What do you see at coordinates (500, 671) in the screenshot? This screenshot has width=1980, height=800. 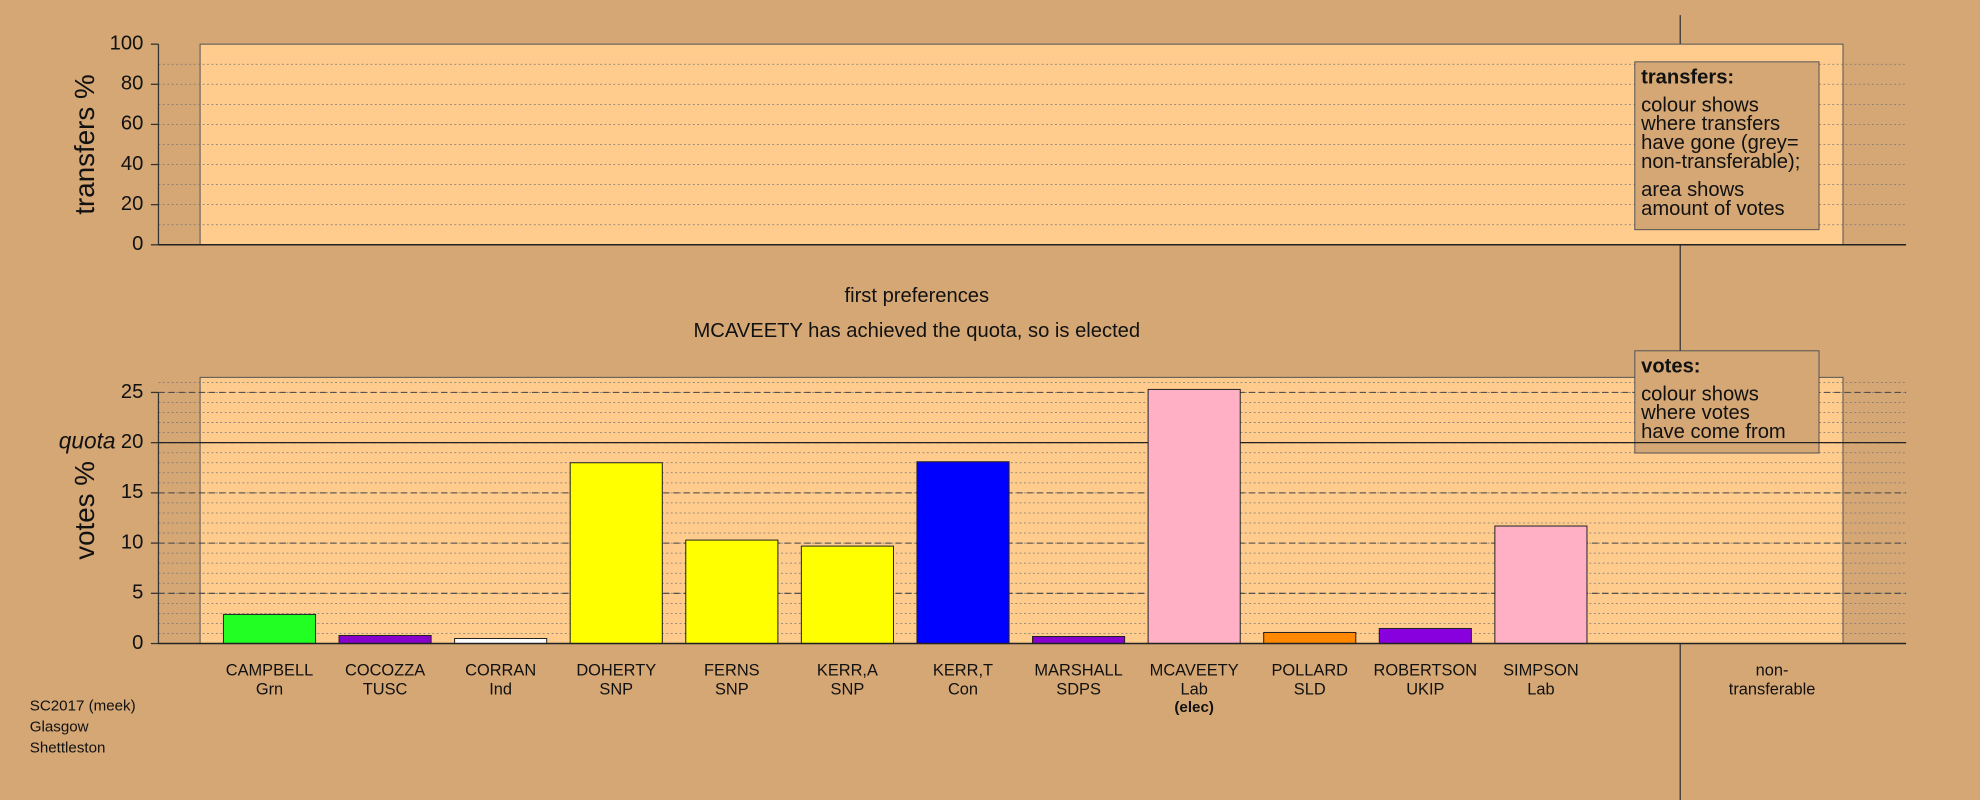 I see `x-tick-label: CORRAN` at bounding box center [500, 671].